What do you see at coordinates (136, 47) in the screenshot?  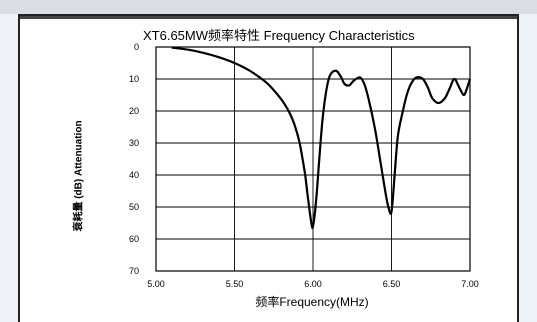 I see `y-tick-label: 0` at bounding box center [136, 47].